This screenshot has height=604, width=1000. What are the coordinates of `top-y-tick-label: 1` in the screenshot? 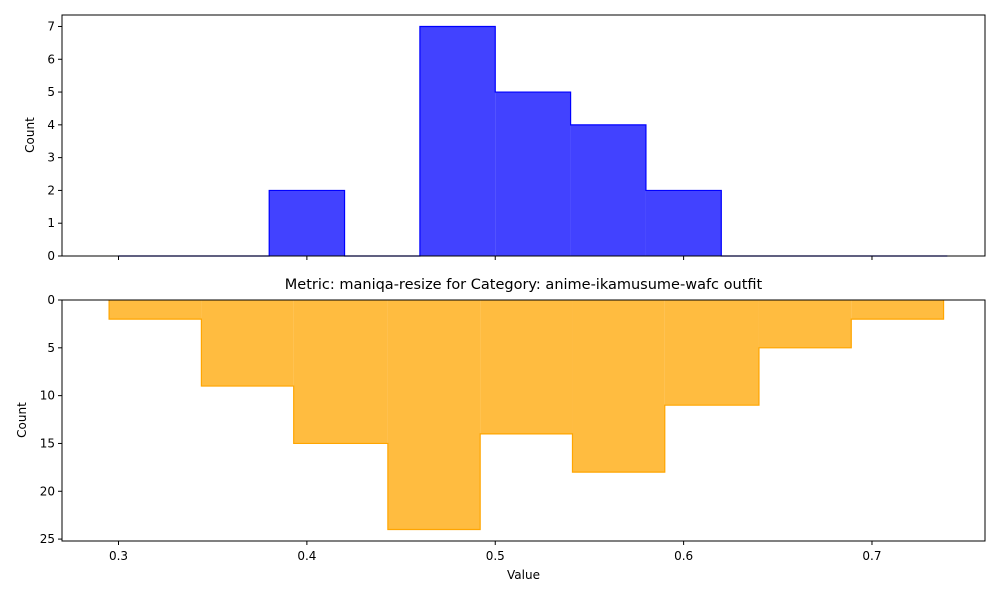 It's located at (51, 223).